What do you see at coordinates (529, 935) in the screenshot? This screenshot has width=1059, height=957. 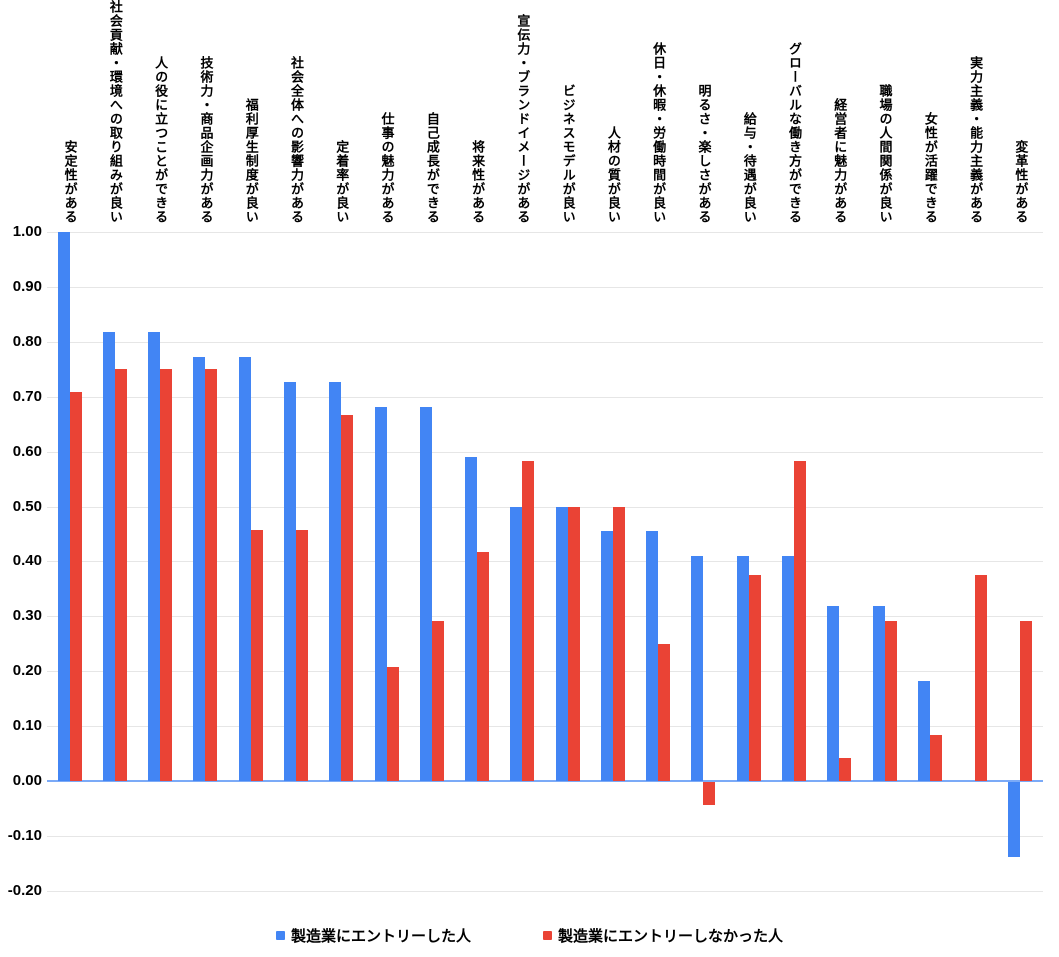 I see `legend: 製造業にエントリーした人 製造業にエントリーしなかった人` at bounding box center [529, 935].